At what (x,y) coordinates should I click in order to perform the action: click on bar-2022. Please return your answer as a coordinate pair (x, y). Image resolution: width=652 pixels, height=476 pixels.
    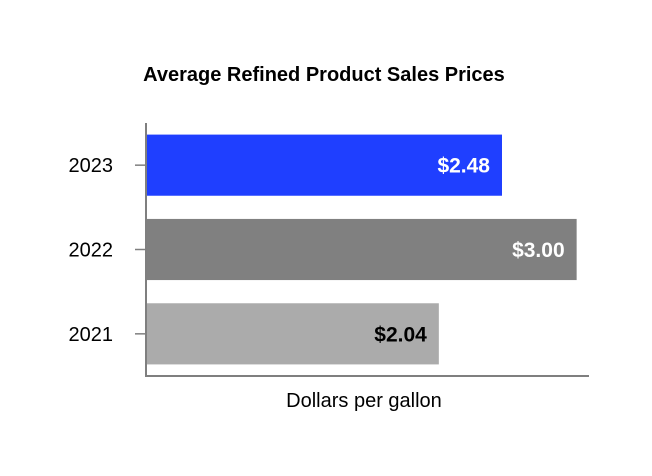
    Looking at the image, I should click on (361, 249).